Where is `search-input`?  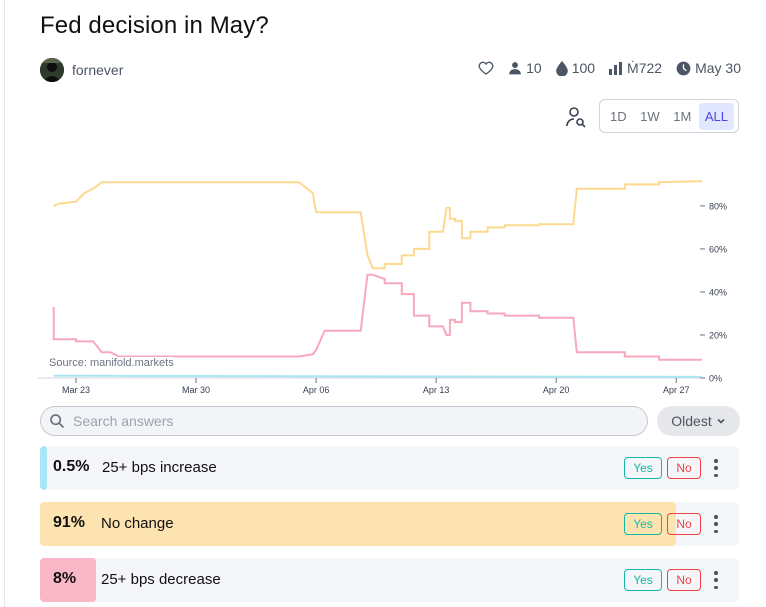 search-input is located at coordinates (343, 421).